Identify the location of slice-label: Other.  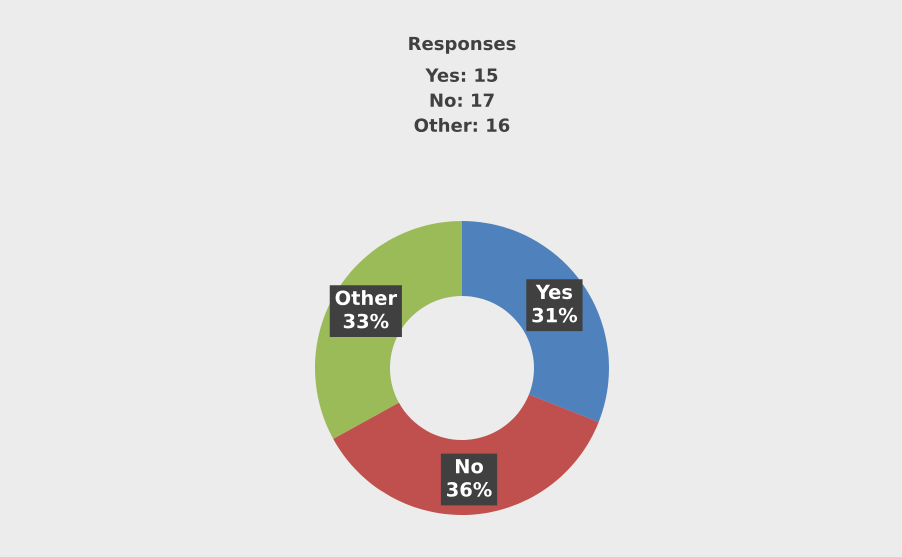
(367, 298).